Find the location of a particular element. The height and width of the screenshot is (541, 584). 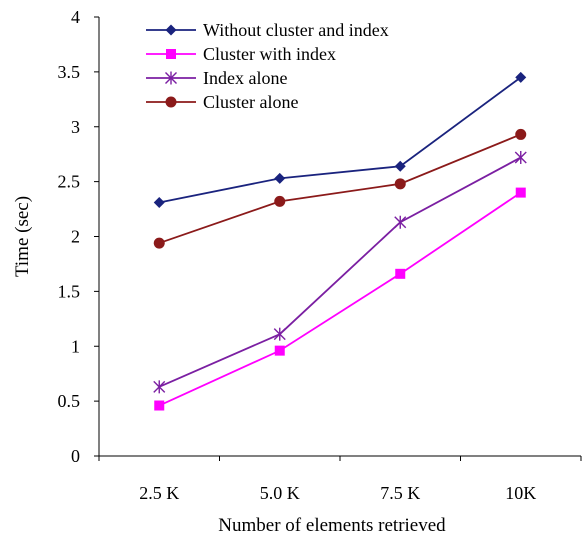

y-tick-label: 4 is located at coordinates (75, 17).